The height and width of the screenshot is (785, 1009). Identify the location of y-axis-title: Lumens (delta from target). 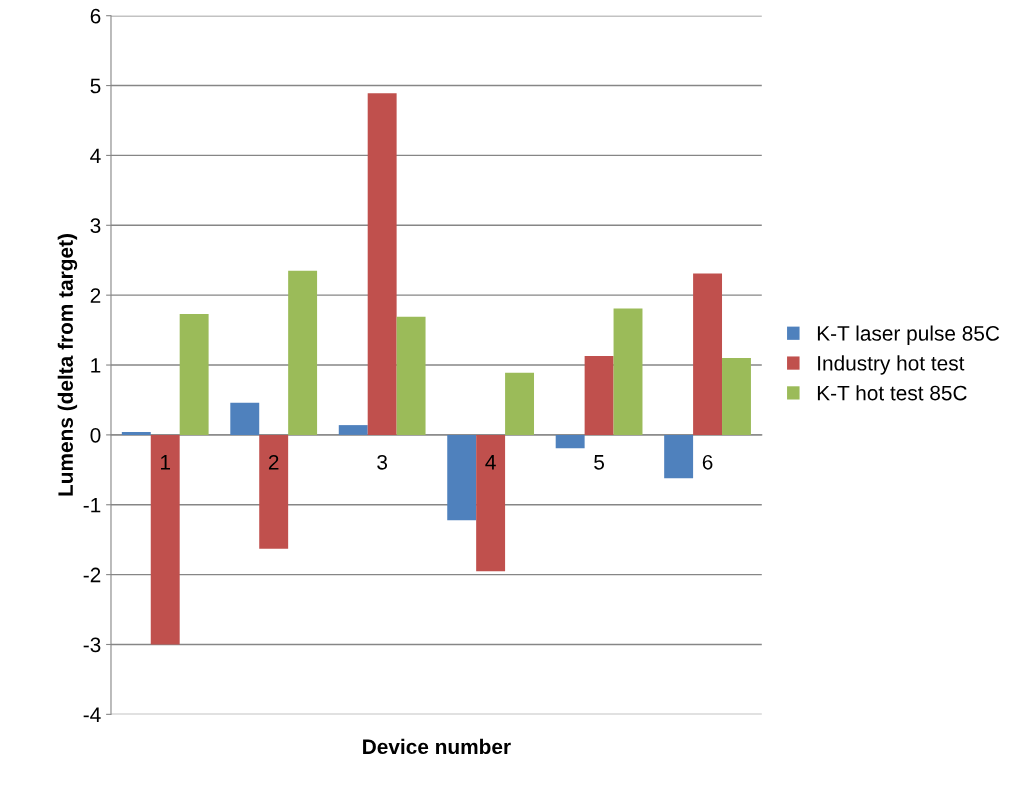
(67, 365).